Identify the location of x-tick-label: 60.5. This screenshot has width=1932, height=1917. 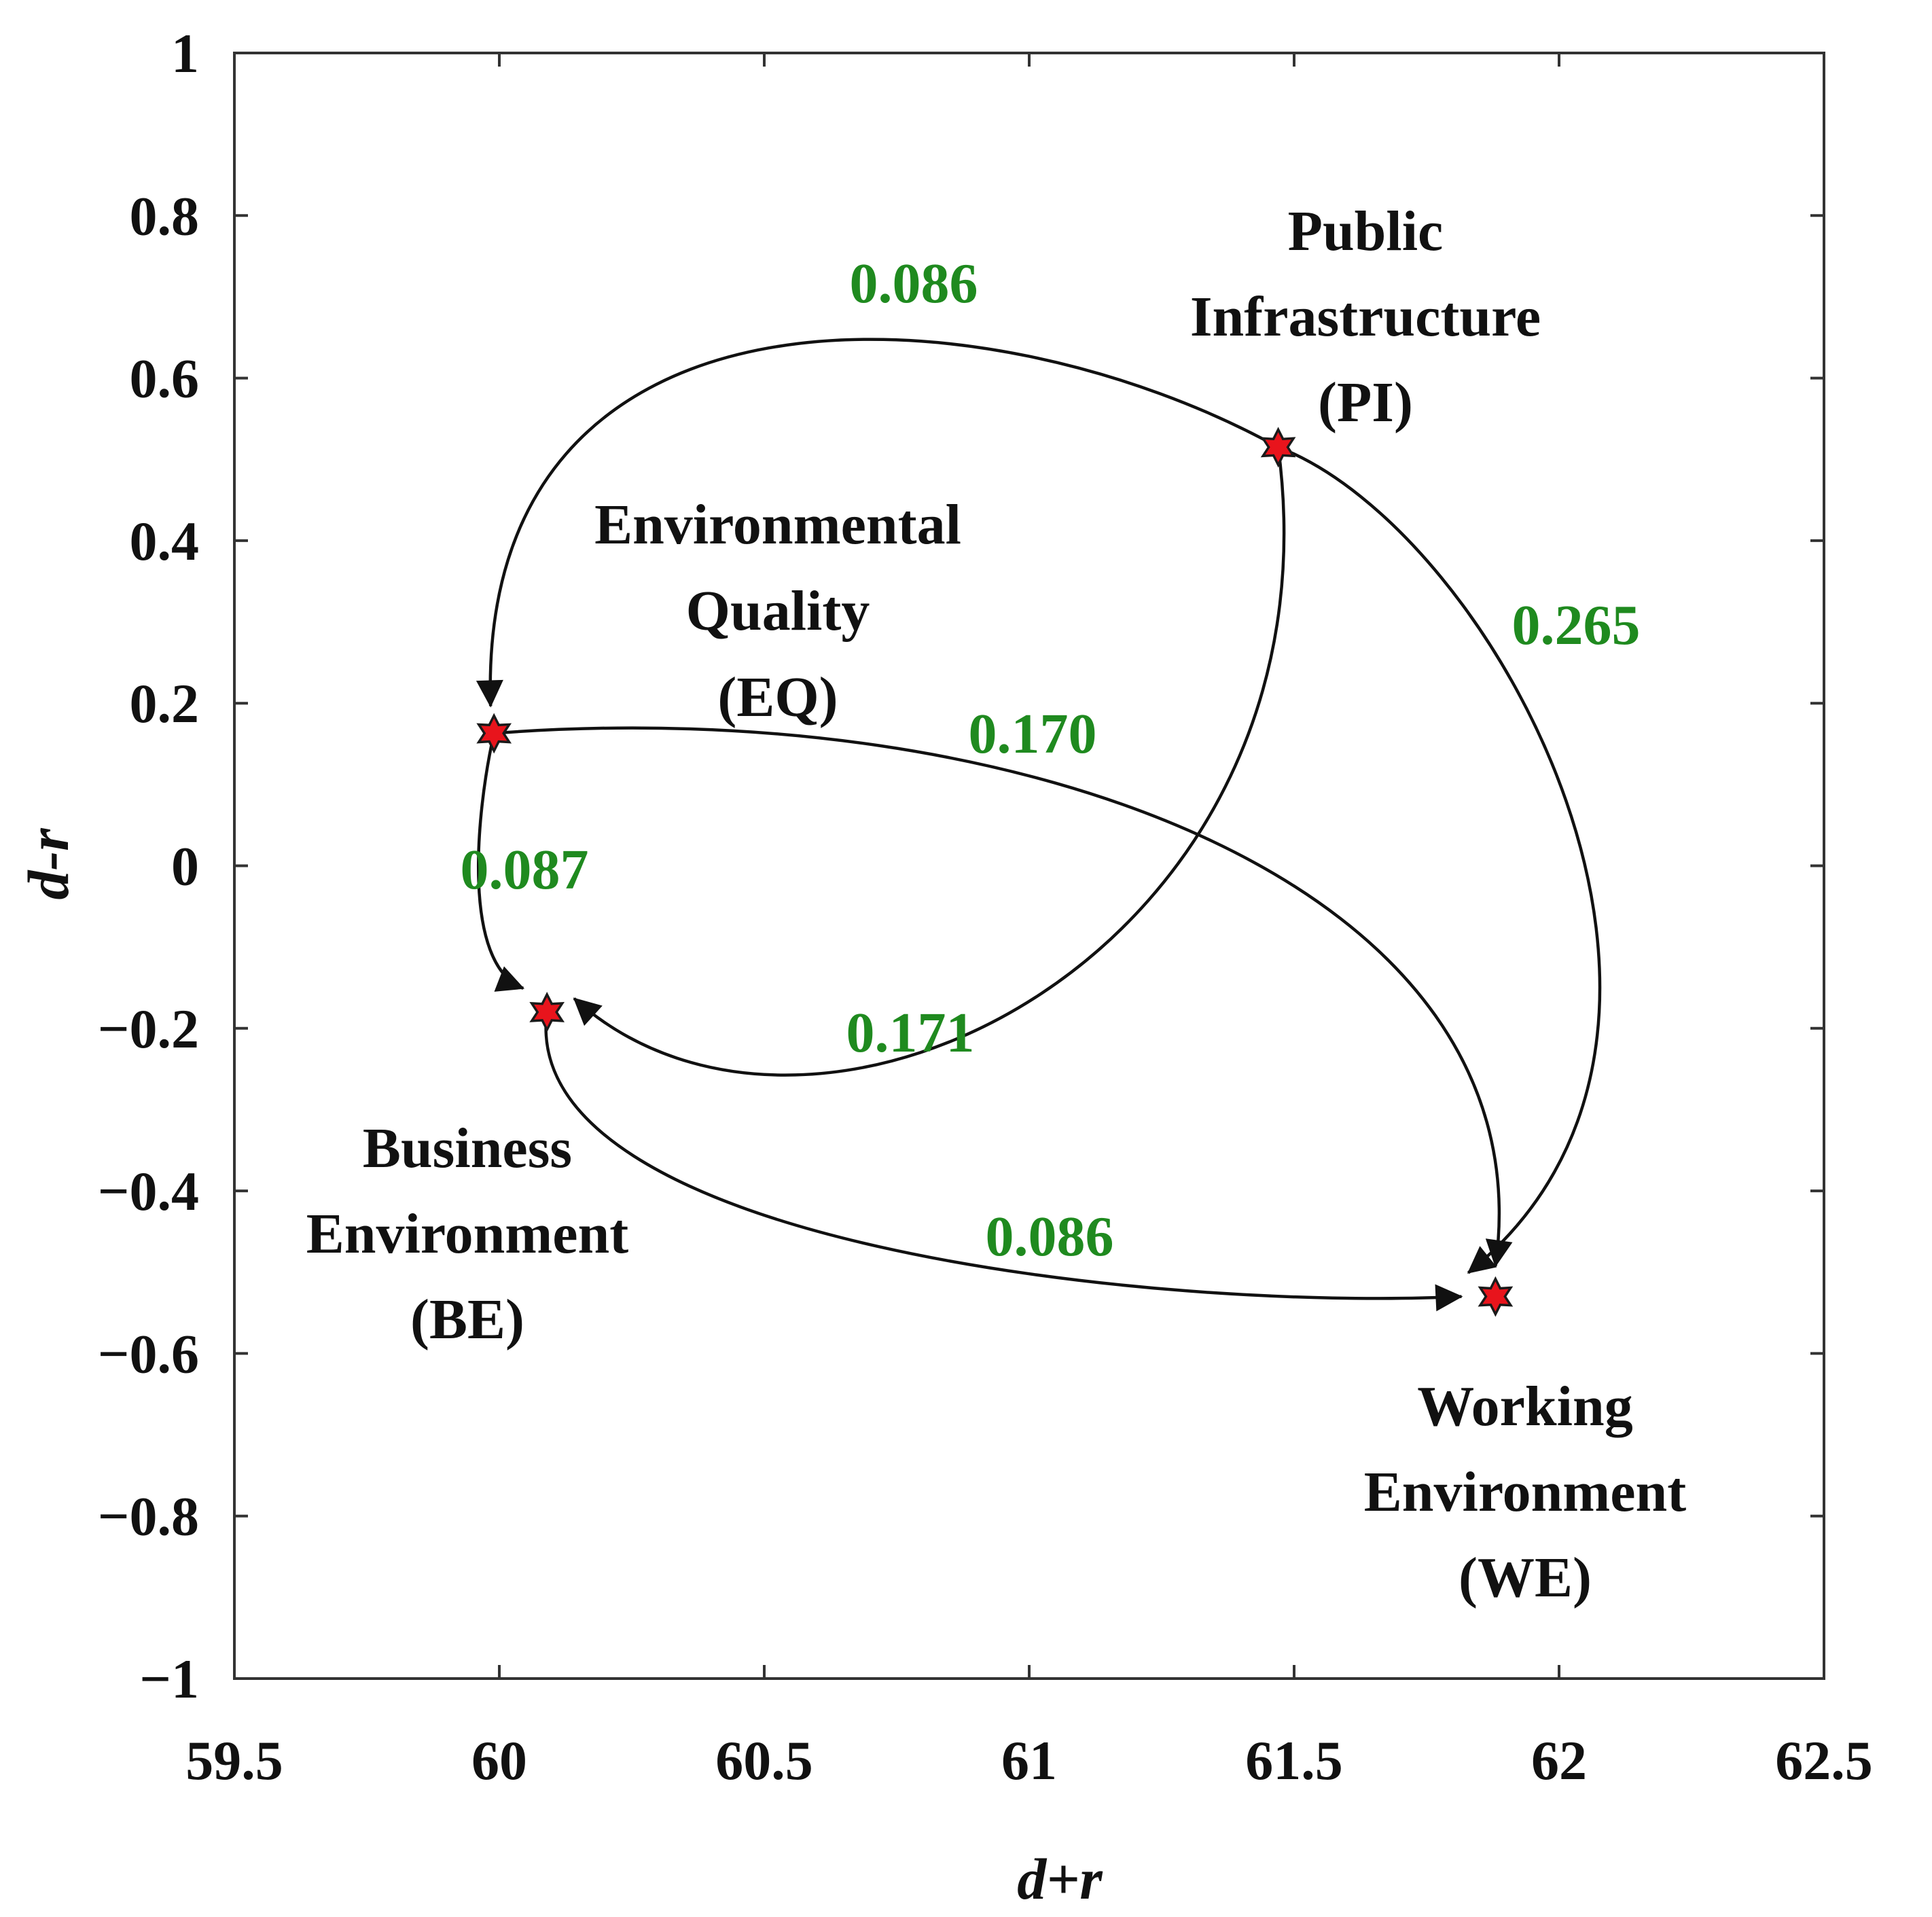
(764, 1760).